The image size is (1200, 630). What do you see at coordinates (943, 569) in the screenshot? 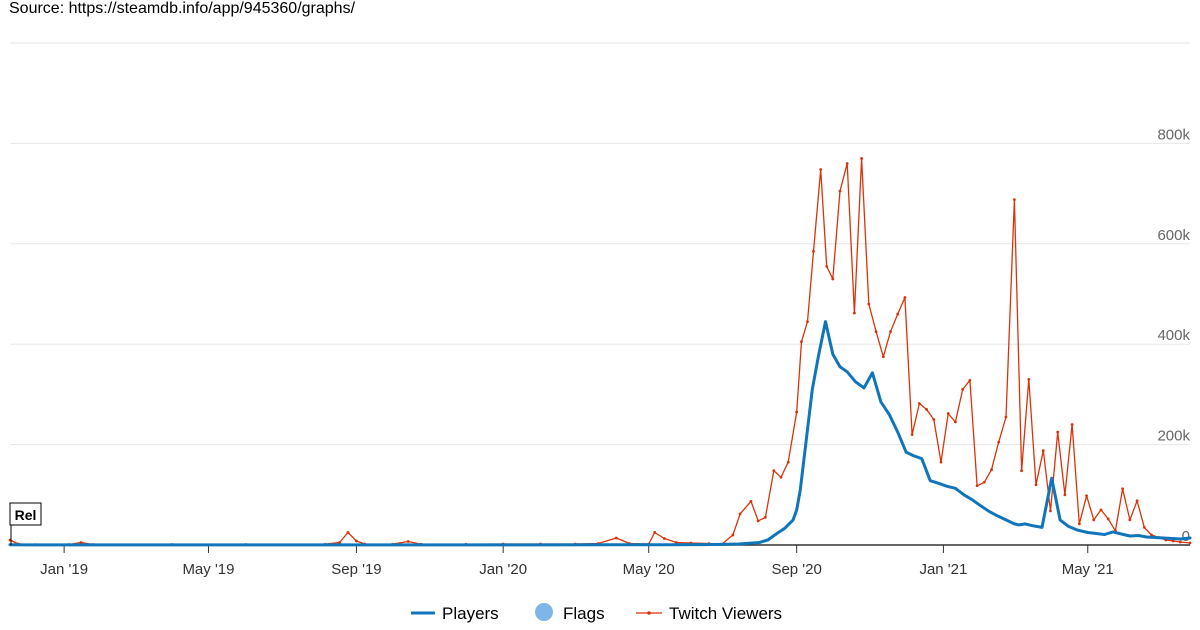
I see `x-tick-label: Jan '21` at bounding box center [943, 569].